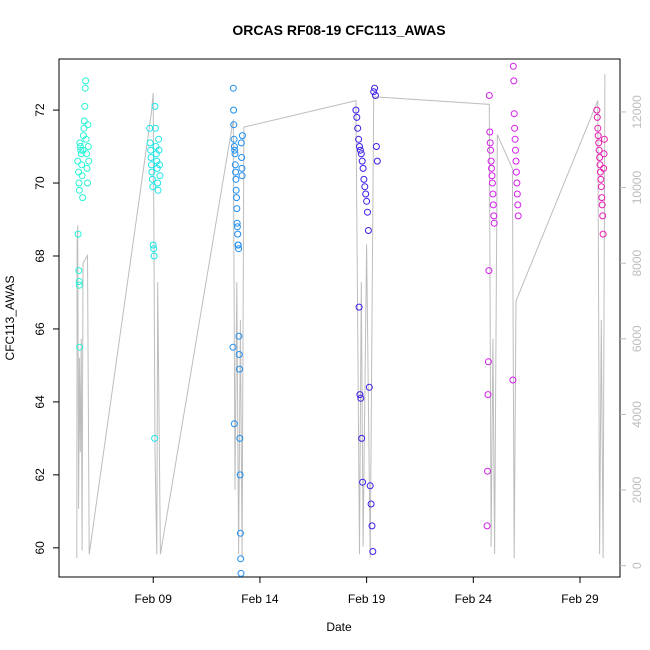  What do you see at coordinates (637, 414) in the screenshot?
I see `y2-tick-label: 4000` at bounding box center [637, 414].